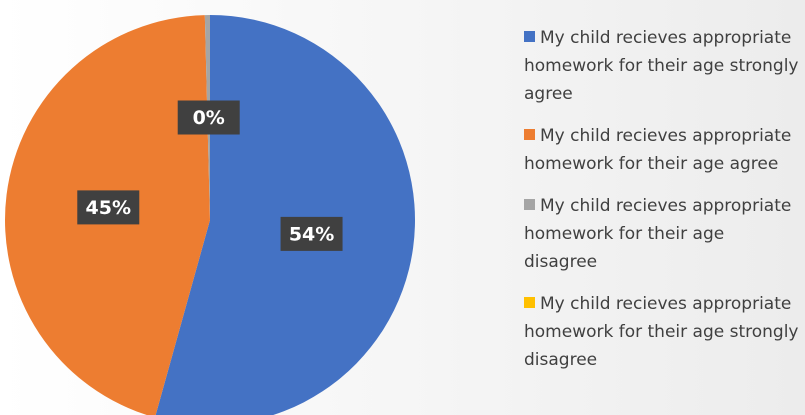 Image resolution: width=805 pixels, height=415 pixels. I want to click on data-label: 54%, so click(311, 234).